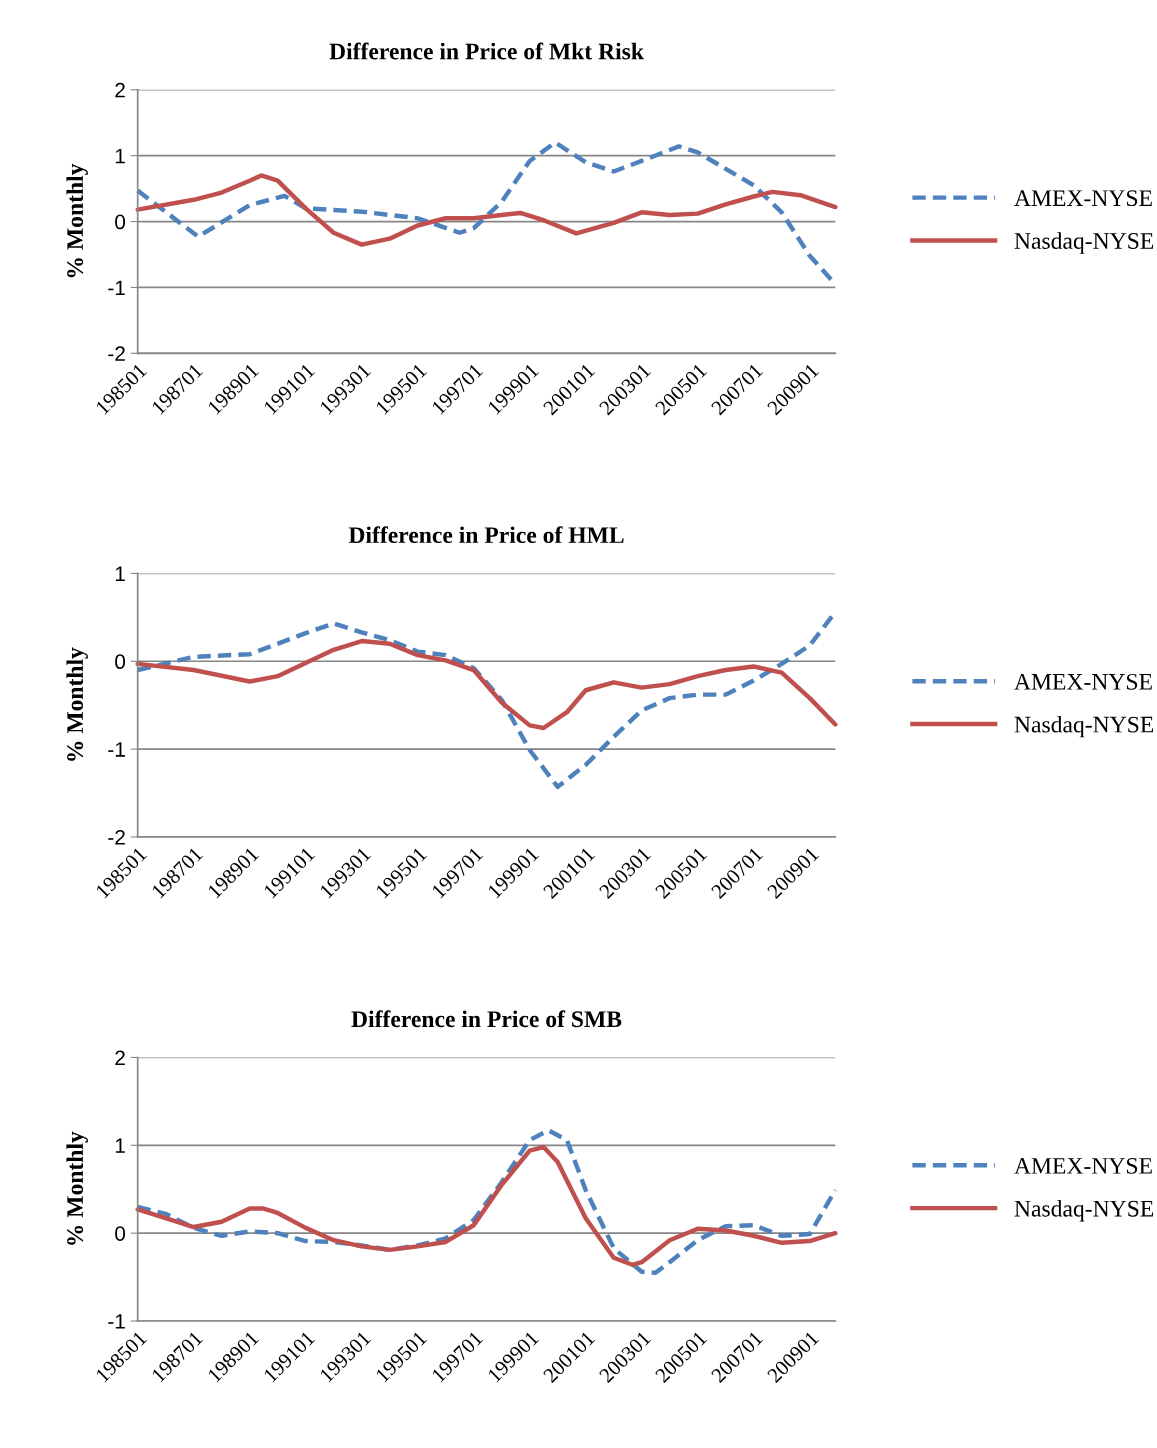 This screenshot has width=1157, height=1448. What do you see at coordinates (486, 535) in the screenshot?
I see `chart-title: Difference in Price of HML` at bounding box center [486, 535].